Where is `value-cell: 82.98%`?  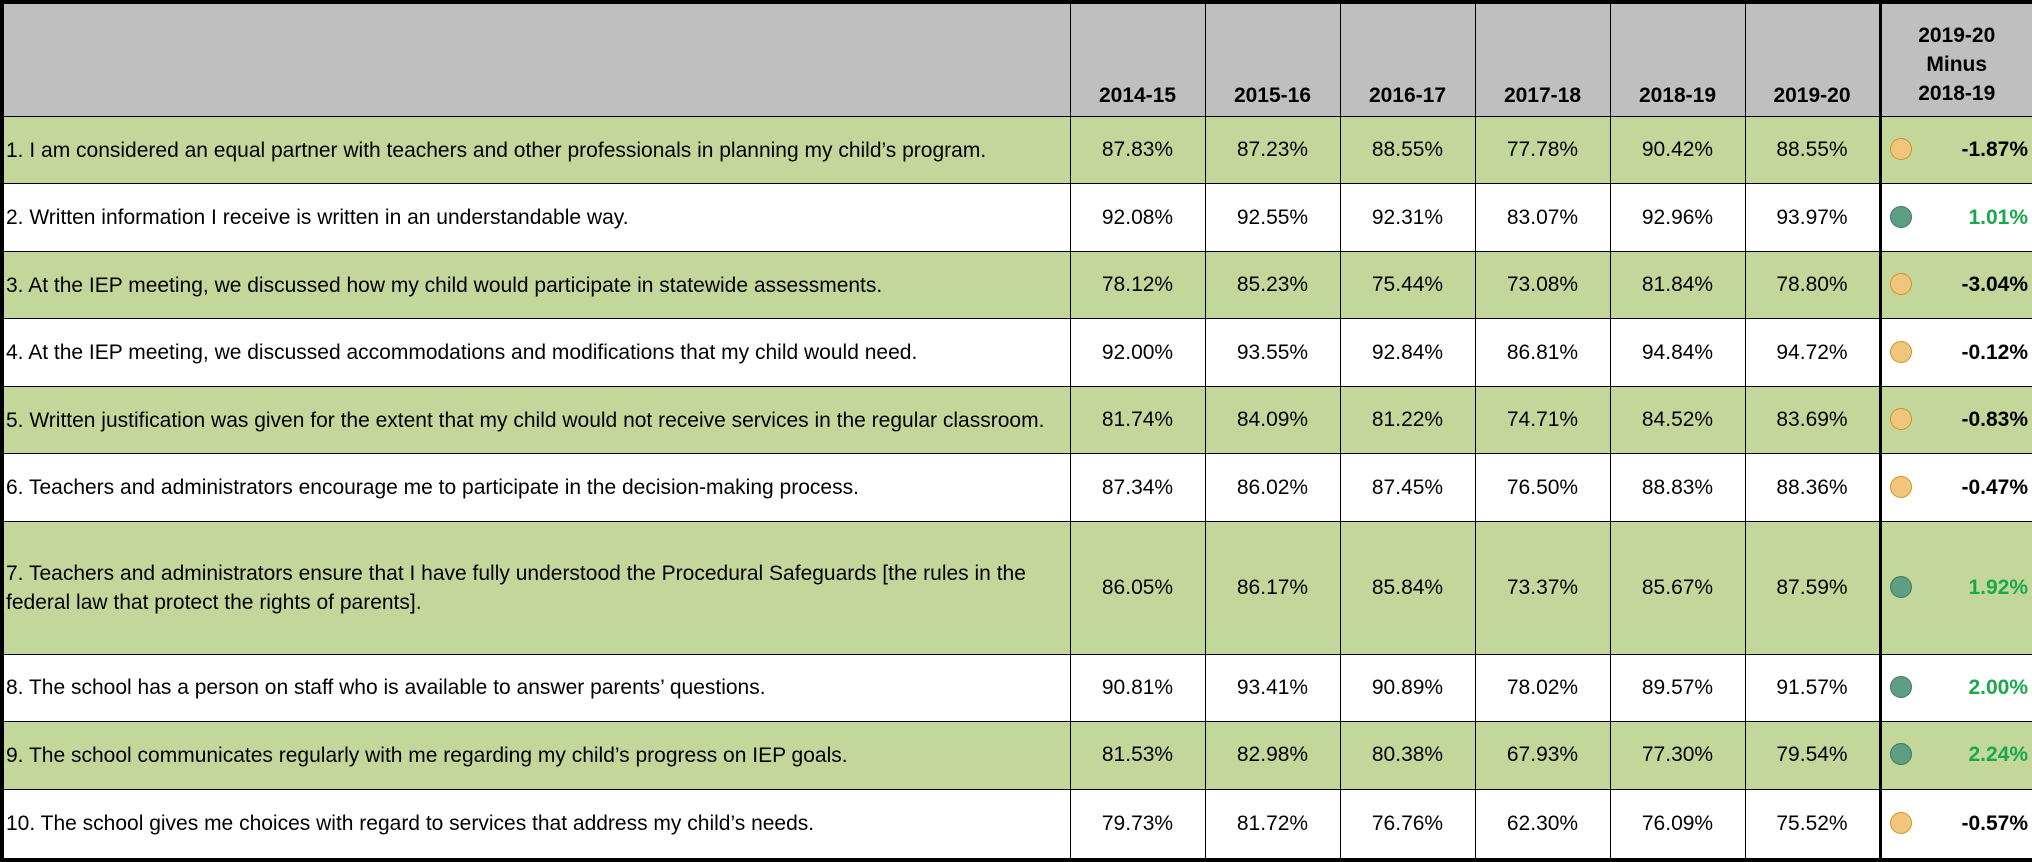 value-cell: 82.98% is located at coordinates (1272, 755).